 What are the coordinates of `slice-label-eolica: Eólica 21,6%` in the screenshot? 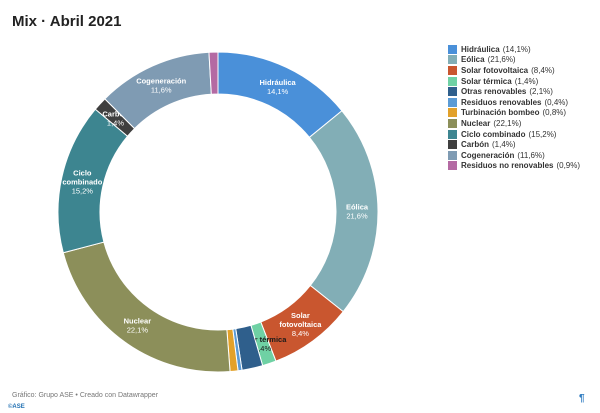 It's located at (357, 212).